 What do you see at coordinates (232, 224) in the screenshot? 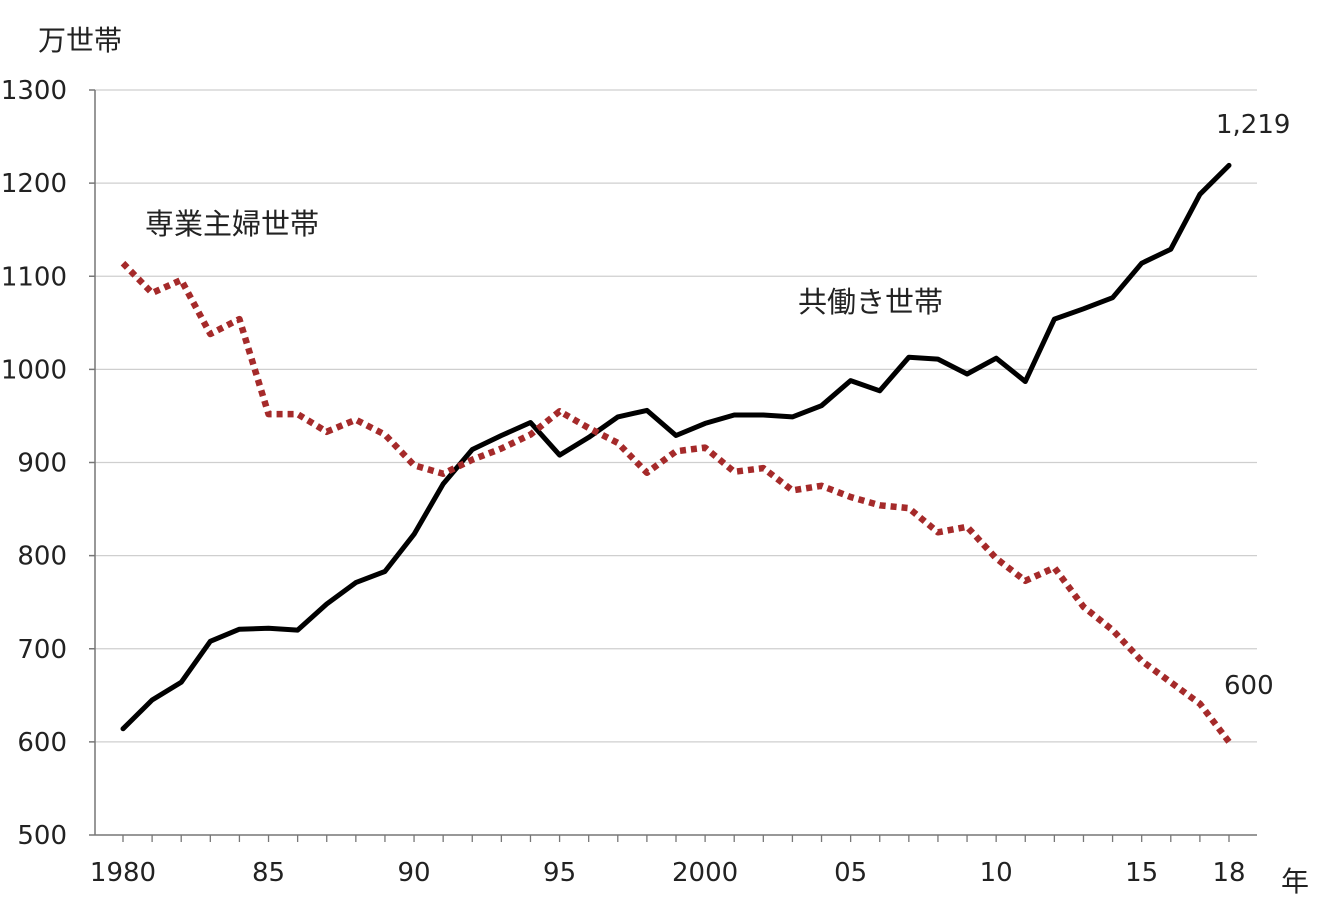
I see `series-label-housewife: 専業主婦世帯` at bounding box center [232, 224].